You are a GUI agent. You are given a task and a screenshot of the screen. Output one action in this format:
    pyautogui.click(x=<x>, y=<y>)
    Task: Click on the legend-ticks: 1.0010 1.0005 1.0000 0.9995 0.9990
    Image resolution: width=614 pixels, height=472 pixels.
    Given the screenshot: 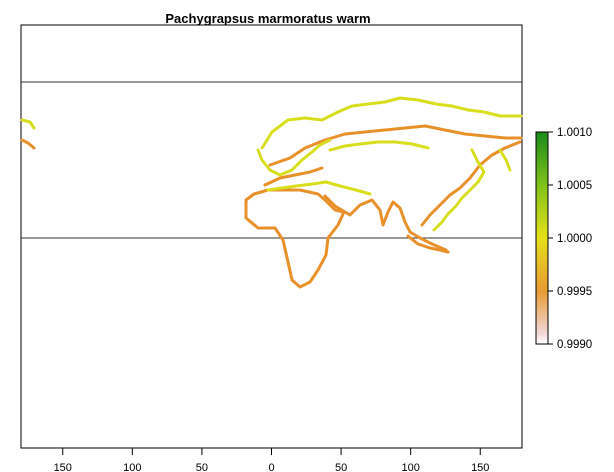 What is the action you would take?
    pyautogui.click(x=570, y=239)
    